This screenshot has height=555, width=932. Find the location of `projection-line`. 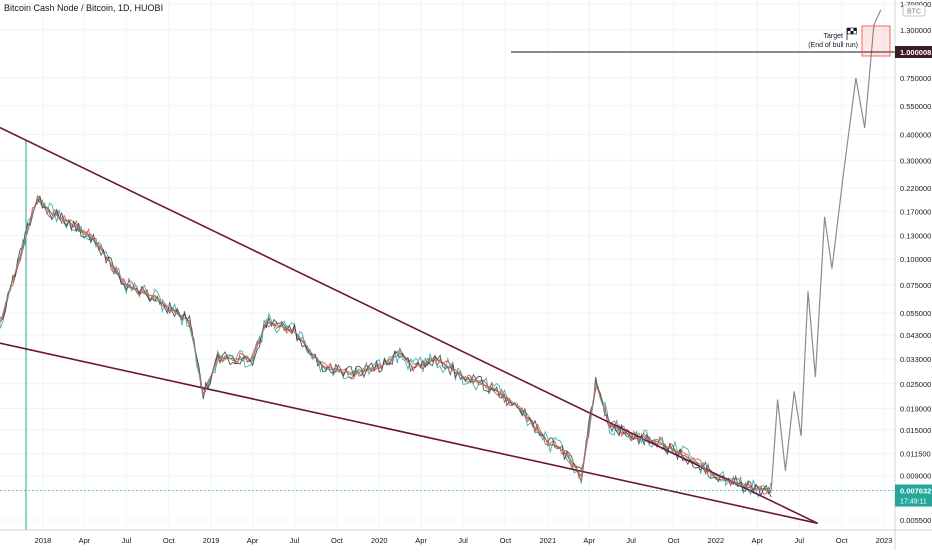

projection-line is located at coordinates (826, 250).